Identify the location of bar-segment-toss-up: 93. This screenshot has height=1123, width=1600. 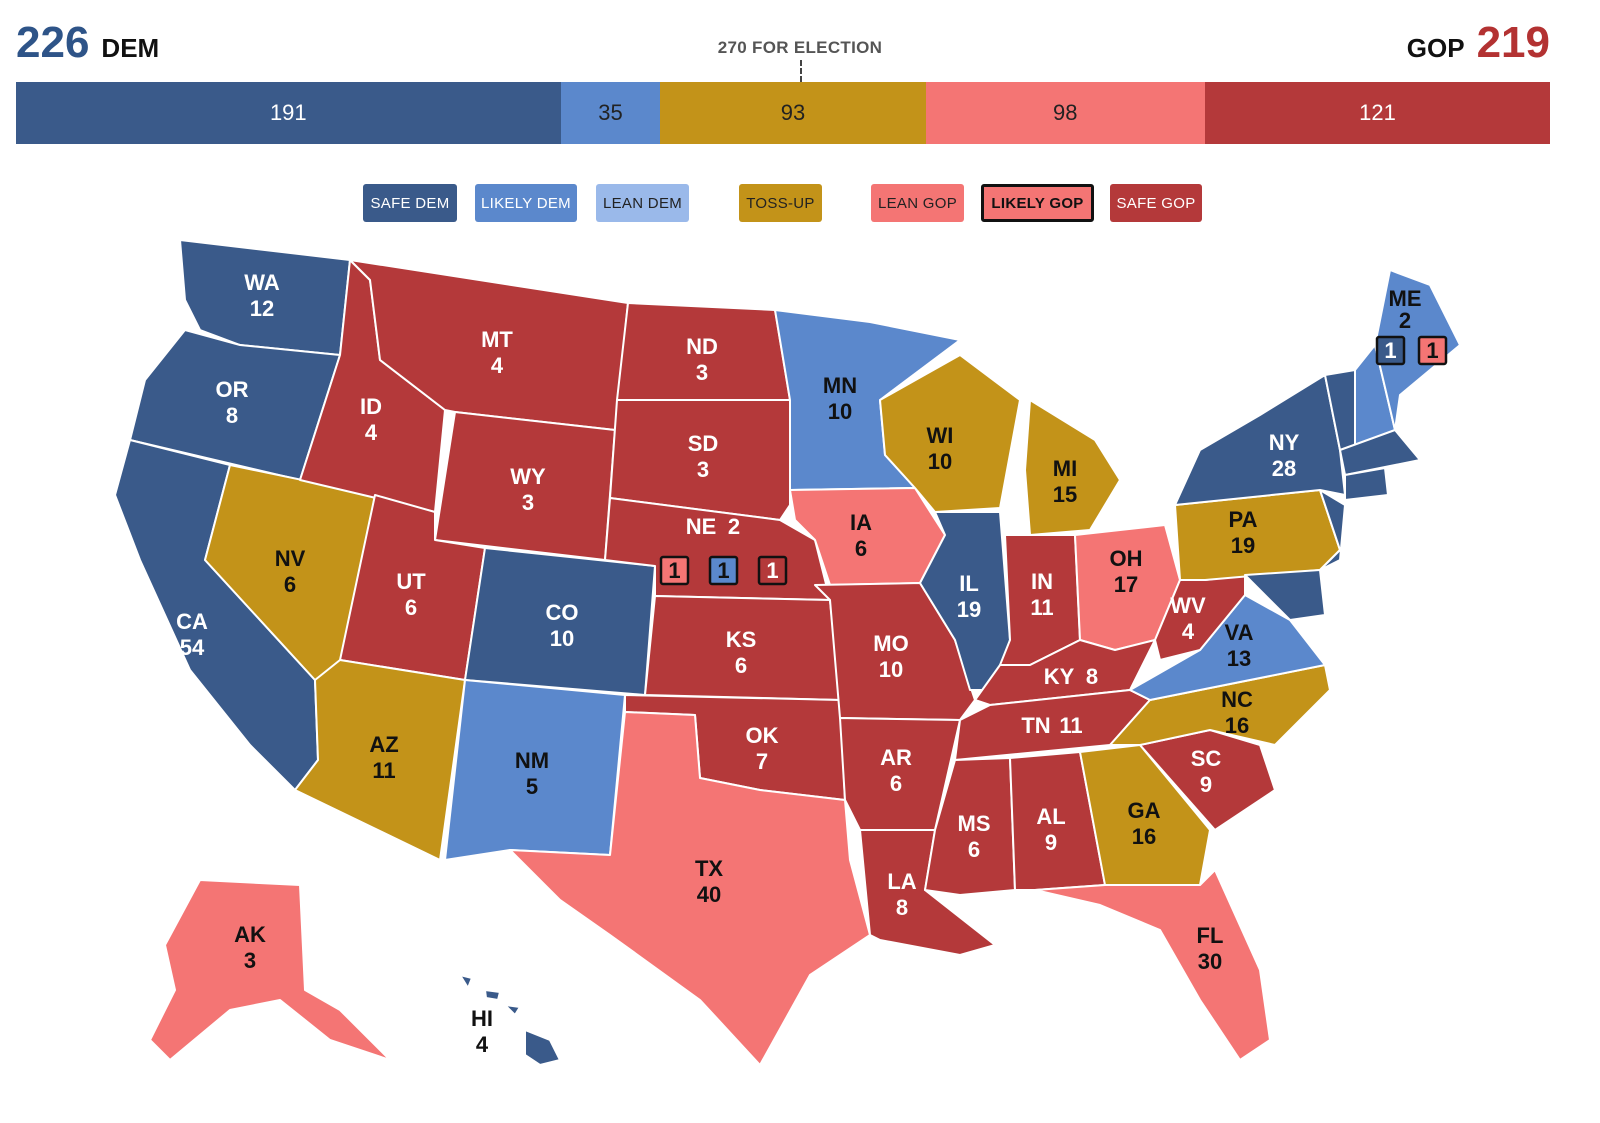
(793, 113).